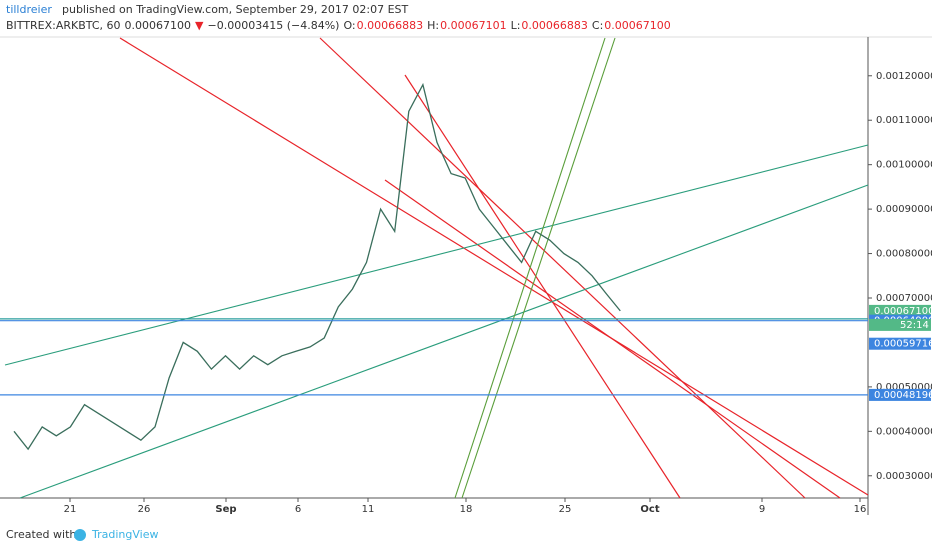 The width and height of the screenshot is (932, 554). Describe the element at coordinates (274, 25) in the screenshot. I see `header-change: −0.00003415 (−4.84%)` at that location.